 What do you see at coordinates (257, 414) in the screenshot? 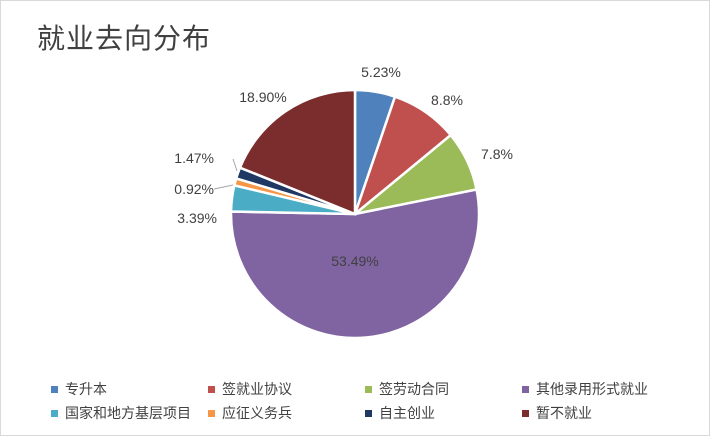
I see `legend-label: 应征义务兵` at bounding box center [257, 414].